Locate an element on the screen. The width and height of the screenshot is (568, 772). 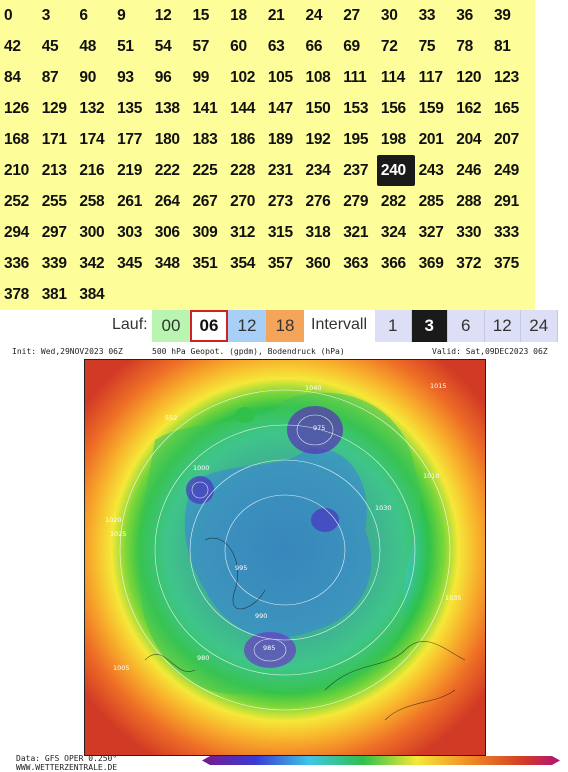
forecast-hour-183: 183 is located at coordinates (205, 139).